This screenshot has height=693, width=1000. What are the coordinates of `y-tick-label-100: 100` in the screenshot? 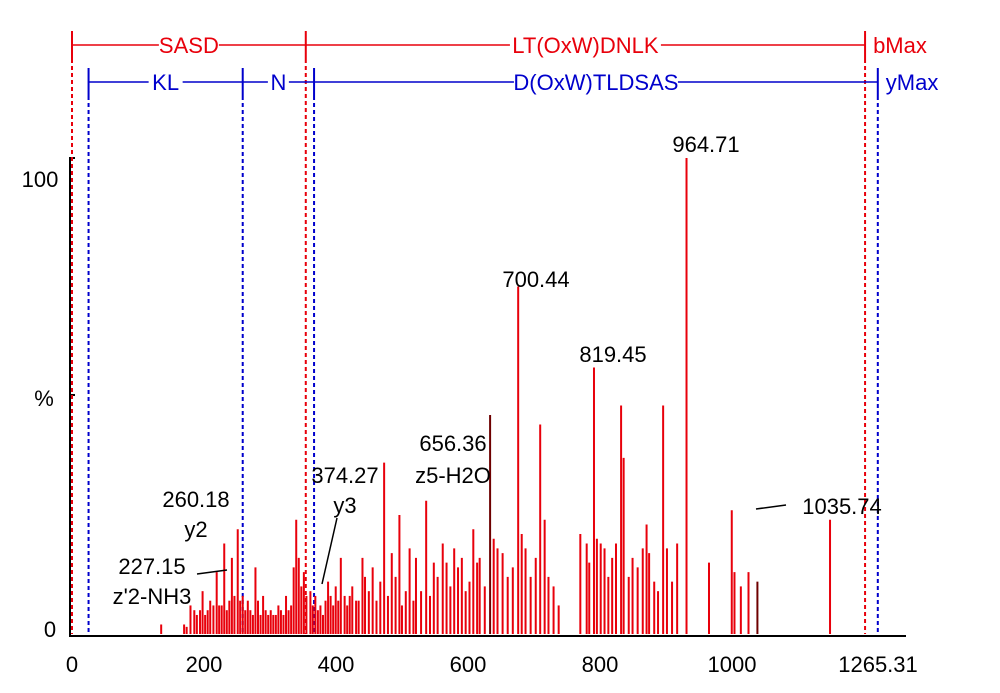 It's located at (40, 179).